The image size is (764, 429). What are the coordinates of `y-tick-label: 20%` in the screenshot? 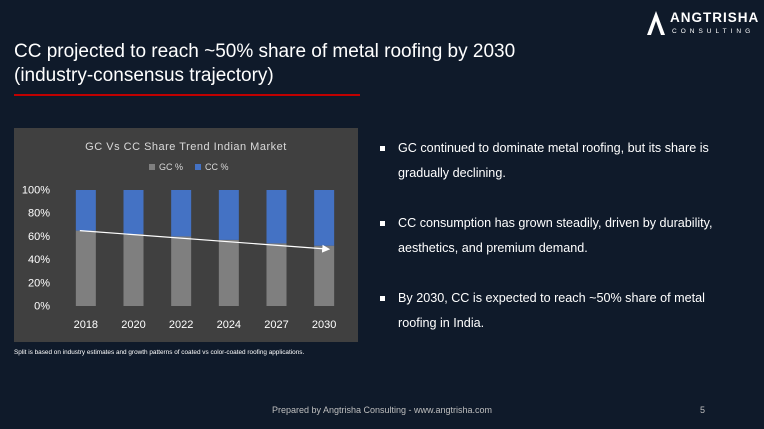 It's located at (39, 283).